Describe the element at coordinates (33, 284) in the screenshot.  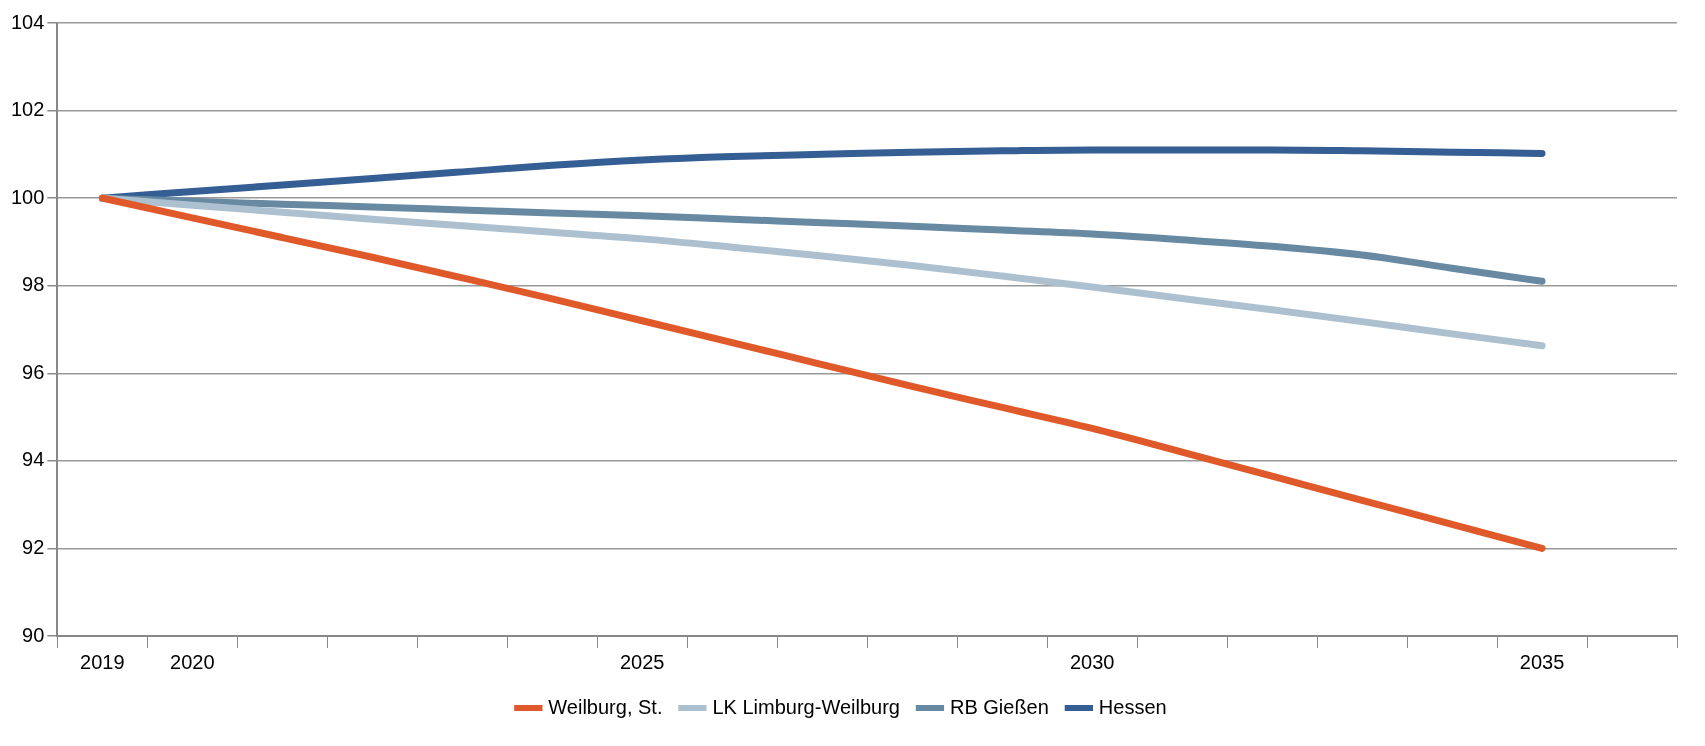
I see `y-tick-label: 98` at that location.